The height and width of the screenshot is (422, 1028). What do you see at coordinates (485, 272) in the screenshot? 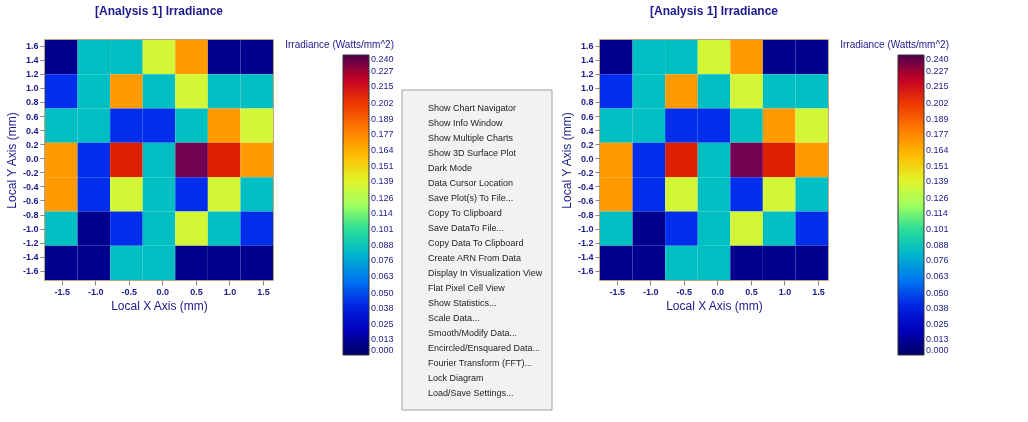
I see `text: Display In Visualization View` at bounding box center [485, 272].